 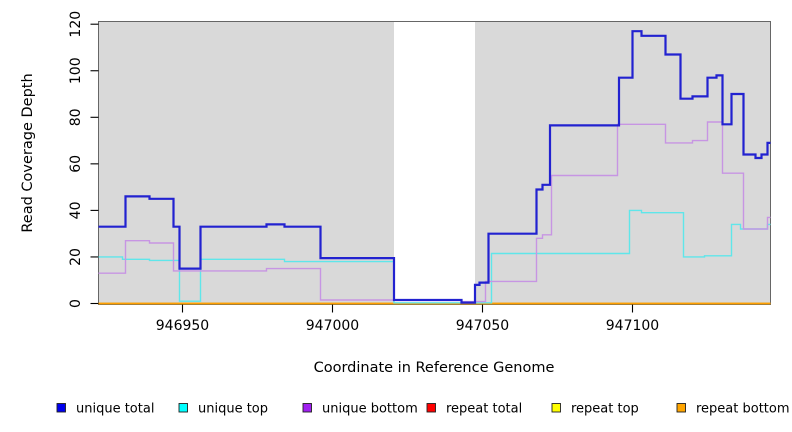 What do you see at coordinates (76, 117) in the screenshot?
I see `y-tick-label: 80` at bounding box center [76, 117].